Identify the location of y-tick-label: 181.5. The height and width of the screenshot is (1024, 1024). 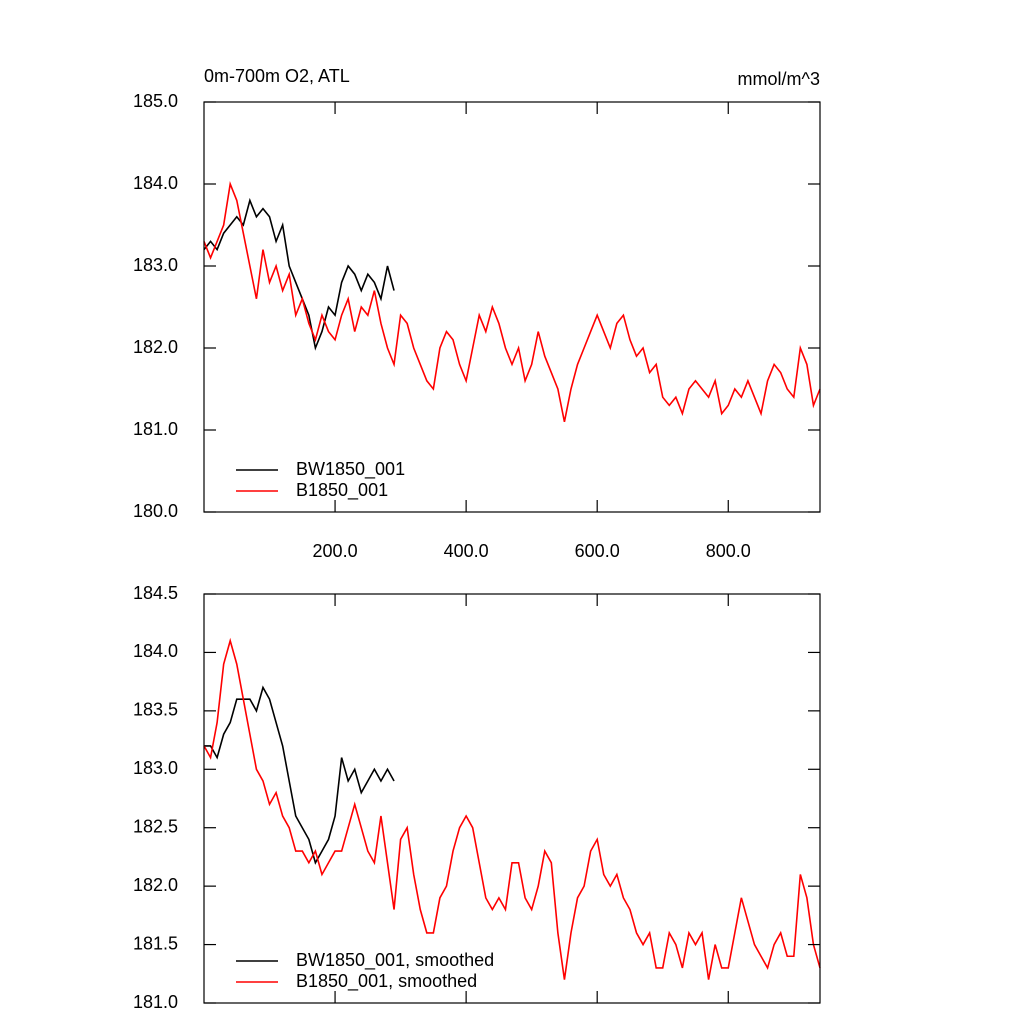
(155, 943).